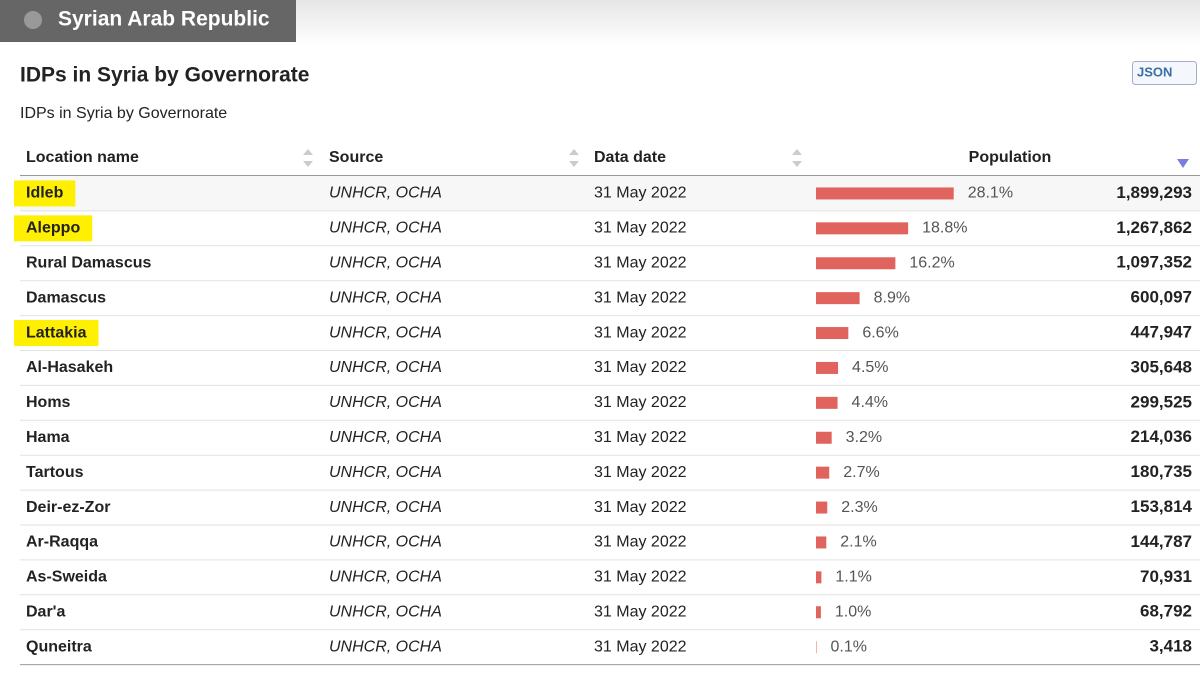  I want to click on location-name: Hama, so click(48, 437).